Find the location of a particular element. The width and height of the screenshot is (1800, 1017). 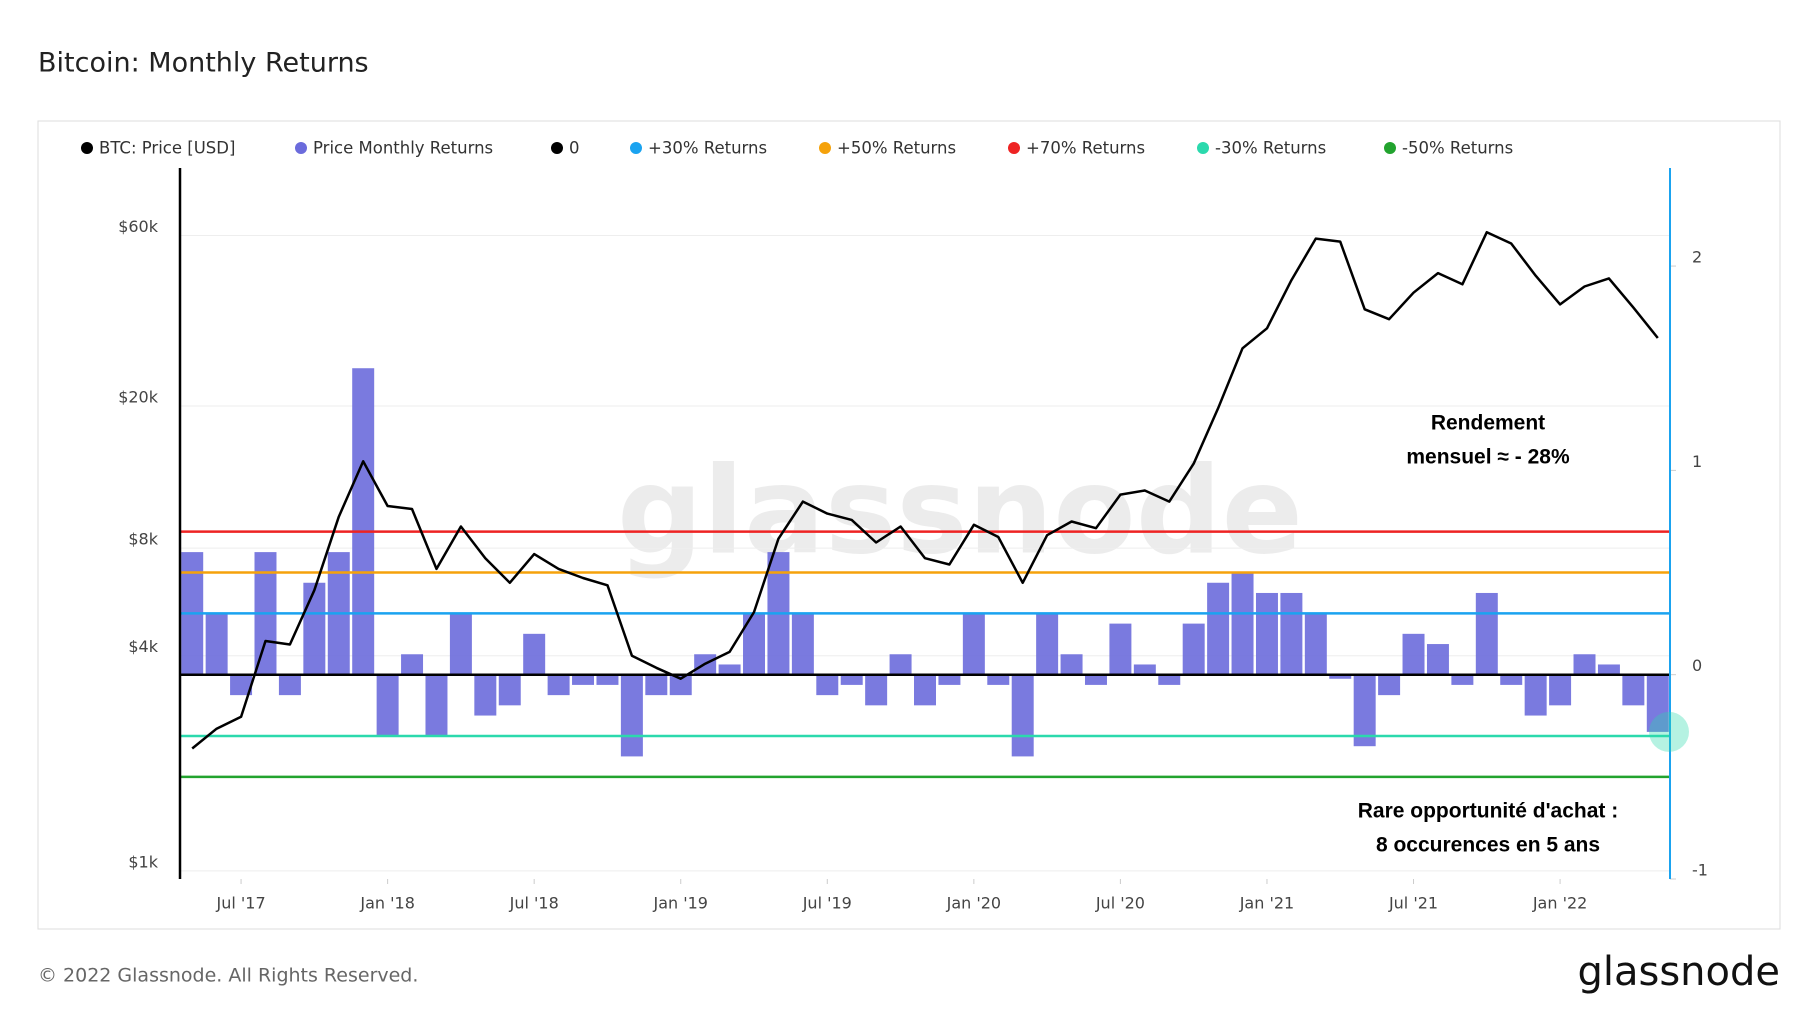

y2-tick-label: 0 is located at coordinates (1697, 665).